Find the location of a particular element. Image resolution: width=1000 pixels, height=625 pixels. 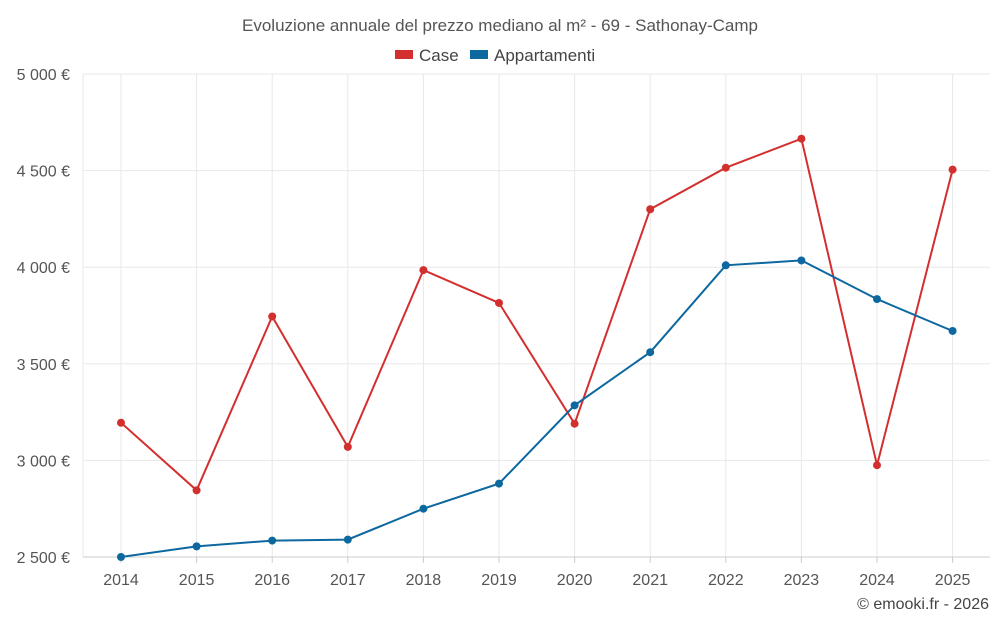

legend-swatch-case is located at coordinates (404, 54).